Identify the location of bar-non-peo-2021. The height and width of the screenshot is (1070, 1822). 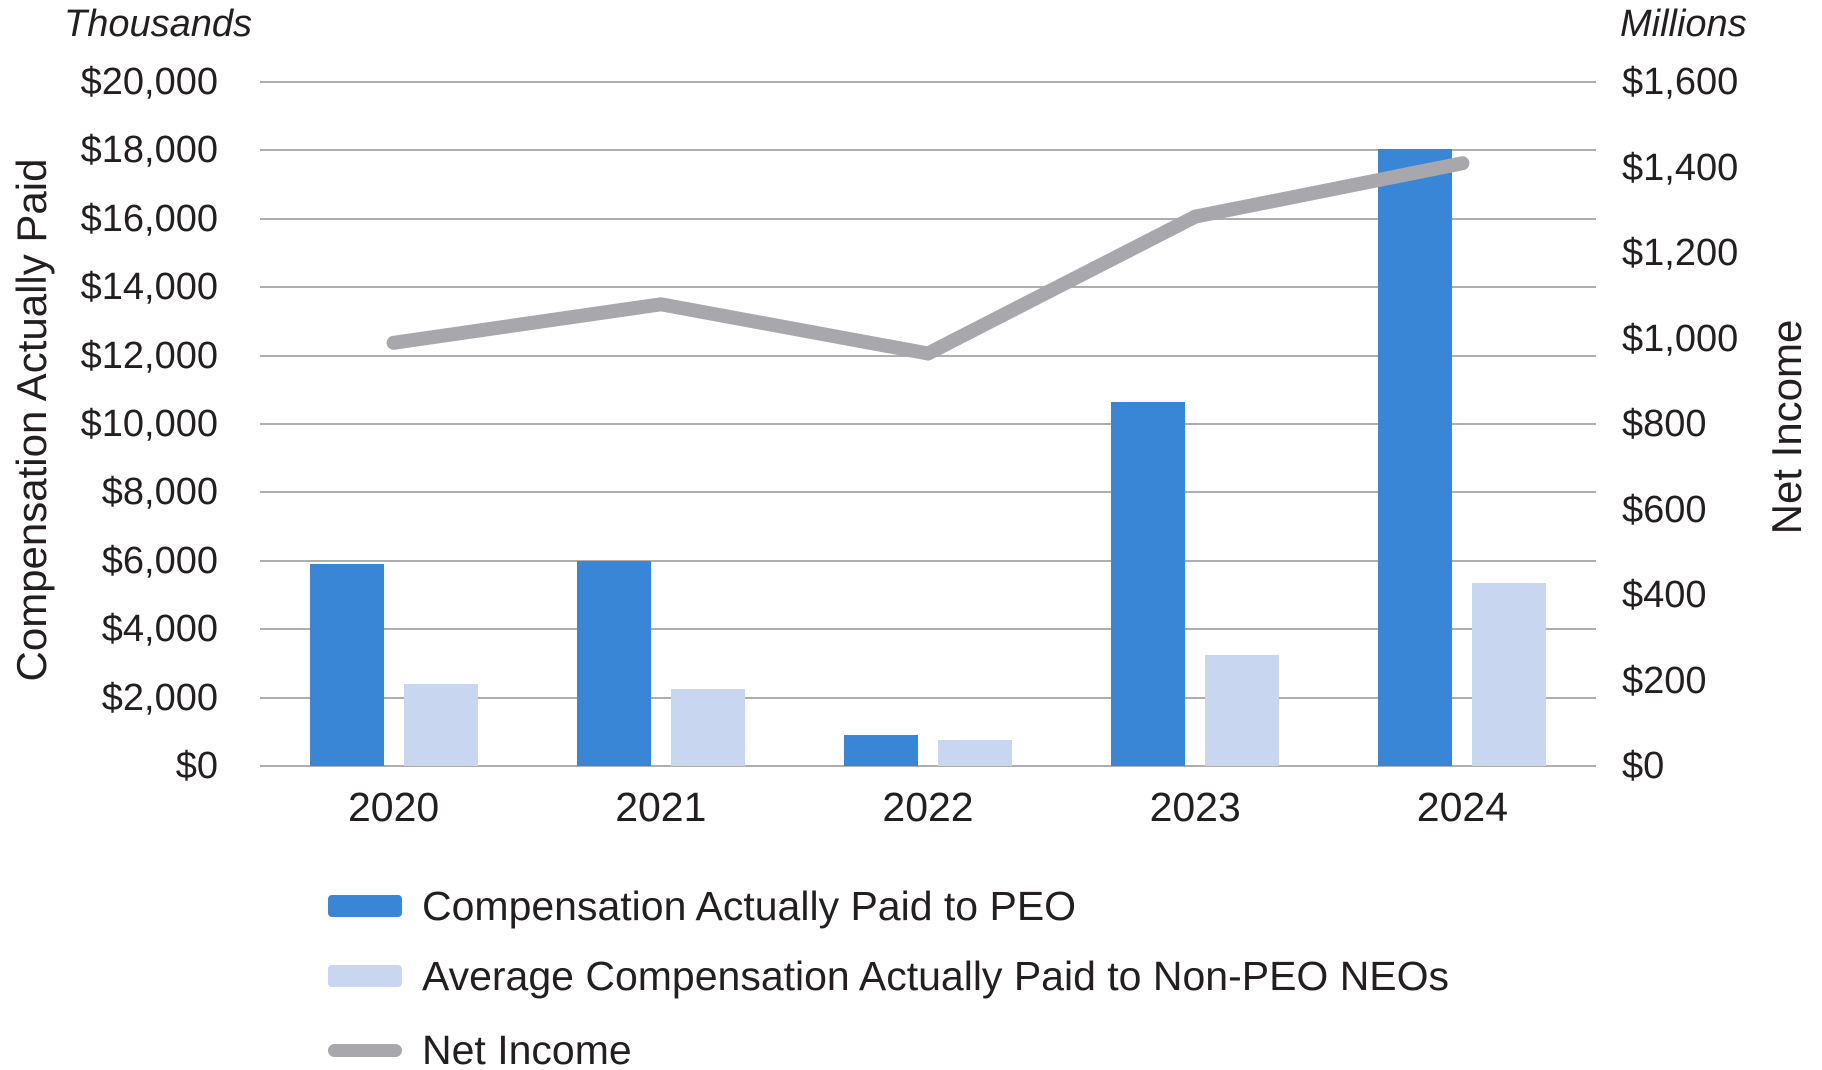
(707, 727).